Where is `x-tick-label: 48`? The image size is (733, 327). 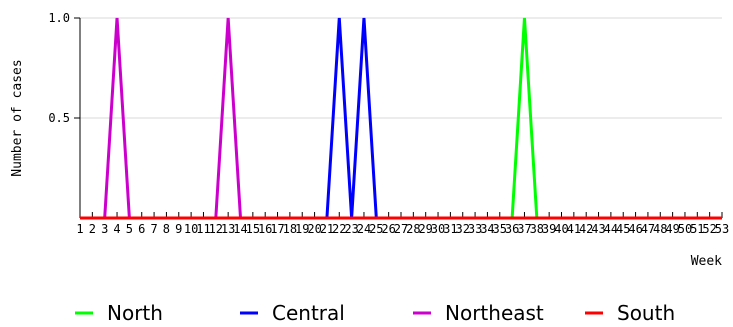
x-tick-label: 48 is located at coordinates (660, 229).